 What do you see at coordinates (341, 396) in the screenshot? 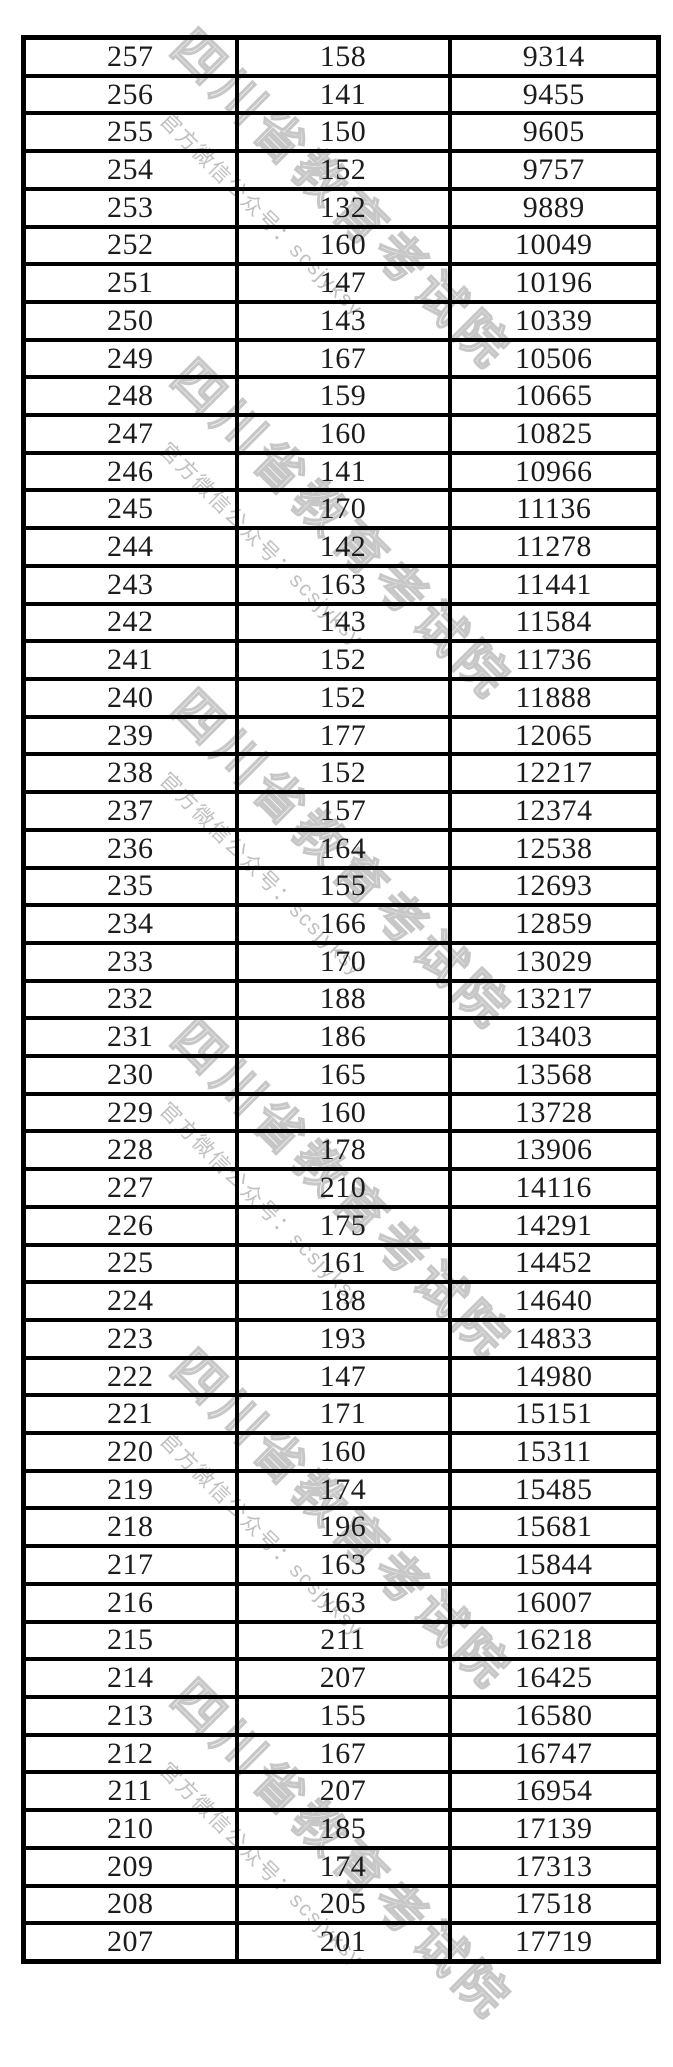
I see `table-row: 248 159 10665` at bounding box center [341, 396].